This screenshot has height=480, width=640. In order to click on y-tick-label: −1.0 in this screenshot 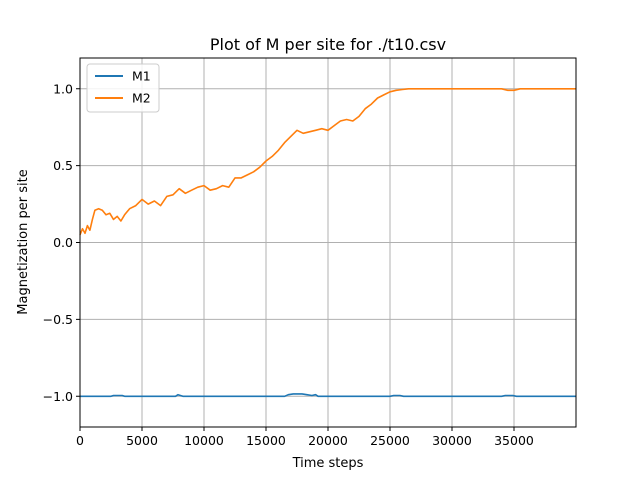, I will do `click(58, 396)`.